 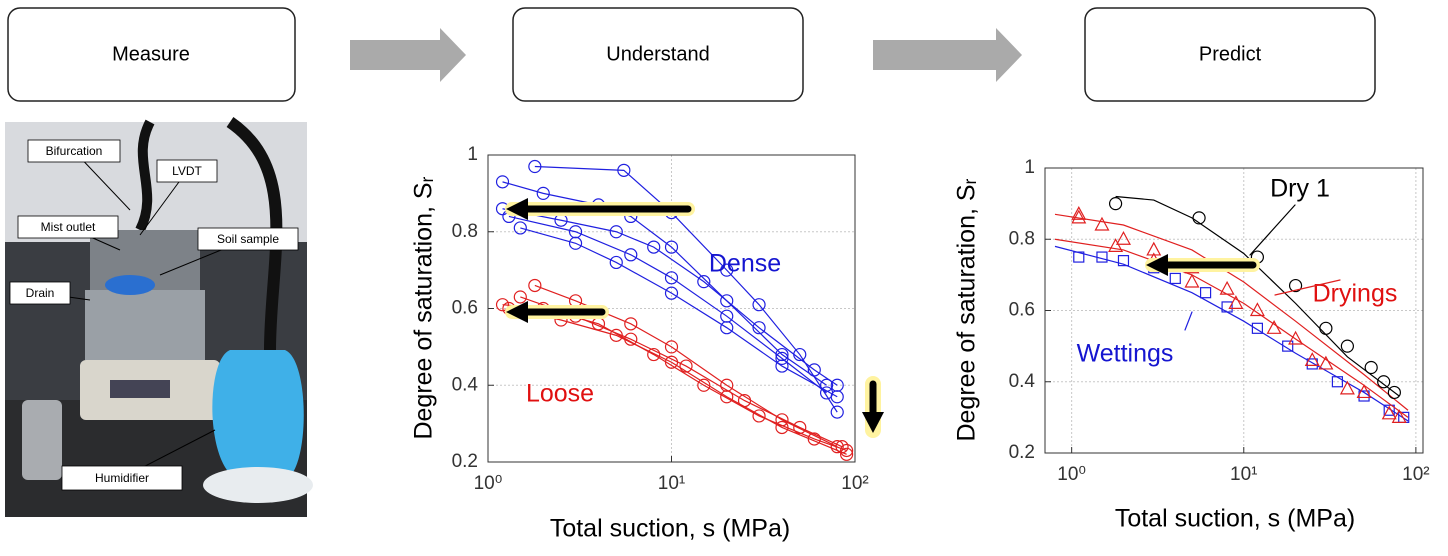 What do you see at coordinates (1022, 452) in the screenshot?
I see `y-tick-label: 0.2` at bounding box center [1022, 452].